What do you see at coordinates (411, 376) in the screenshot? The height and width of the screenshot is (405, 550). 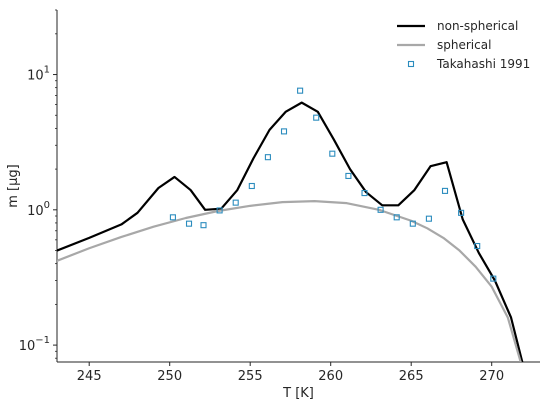 I see `x-tick-label: 265` at bounding box center [411, 376].